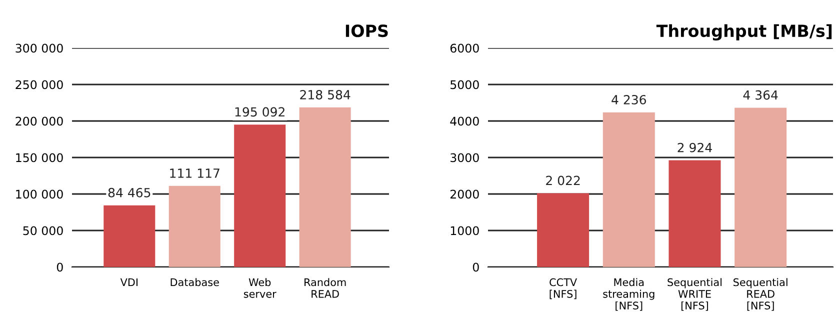 Image resolution: width=838 pixels, height=331 pixels. What do you see at coordinates (464, 85) in the screenshot?
I see `y-tick-label: 5000` at bounding box center [464, 85].